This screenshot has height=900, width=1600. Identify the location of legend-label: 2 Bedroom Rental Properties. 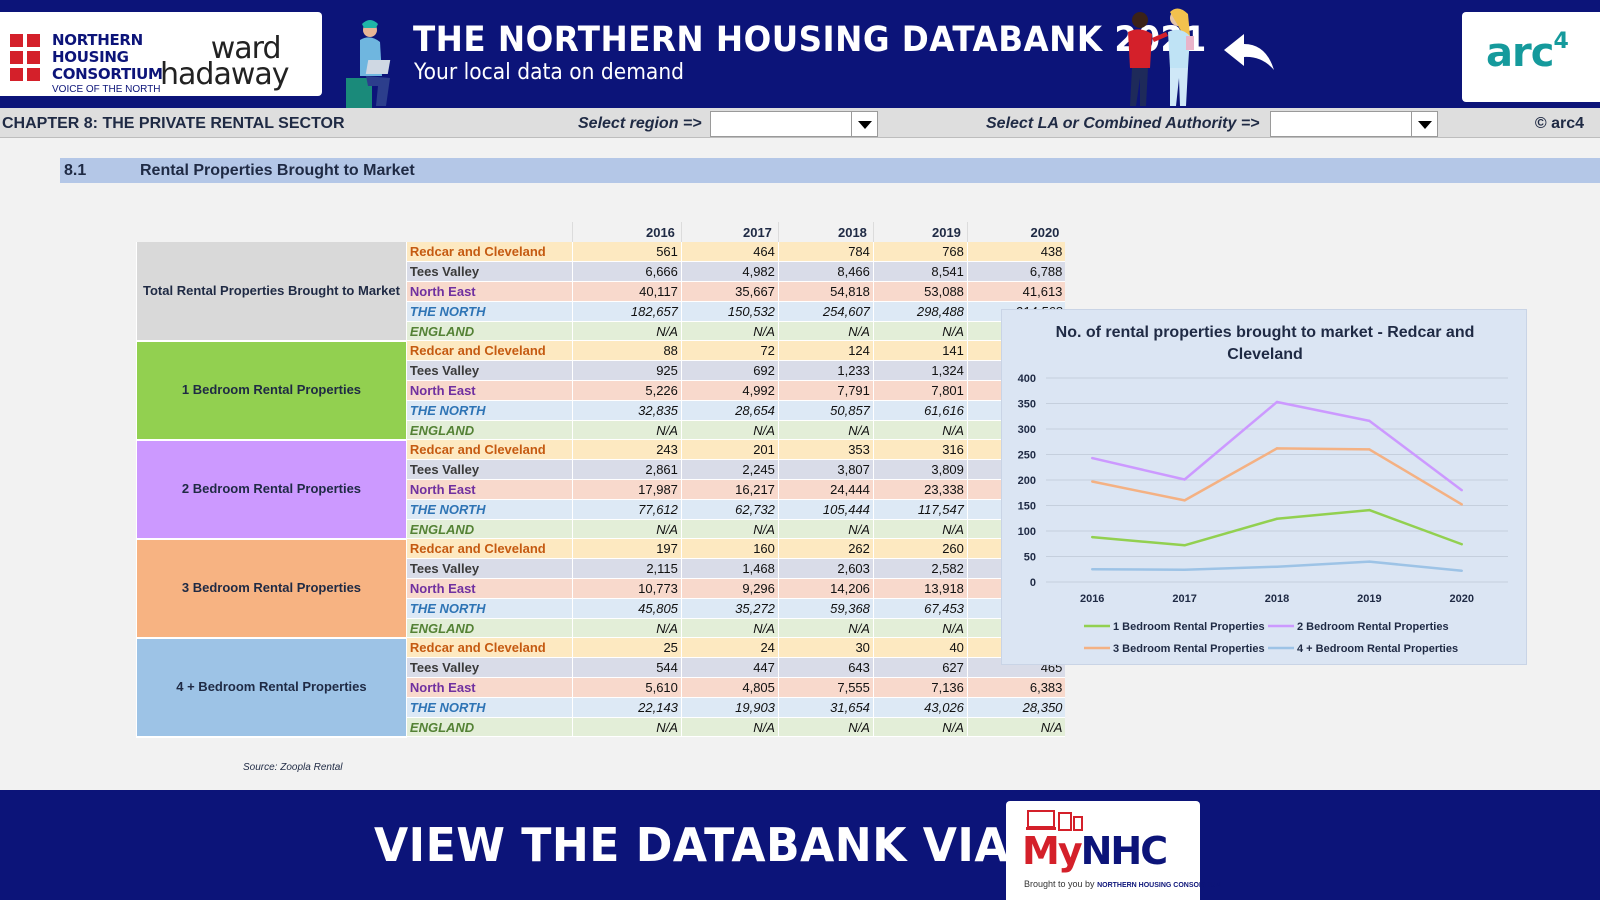
(1373, 627).